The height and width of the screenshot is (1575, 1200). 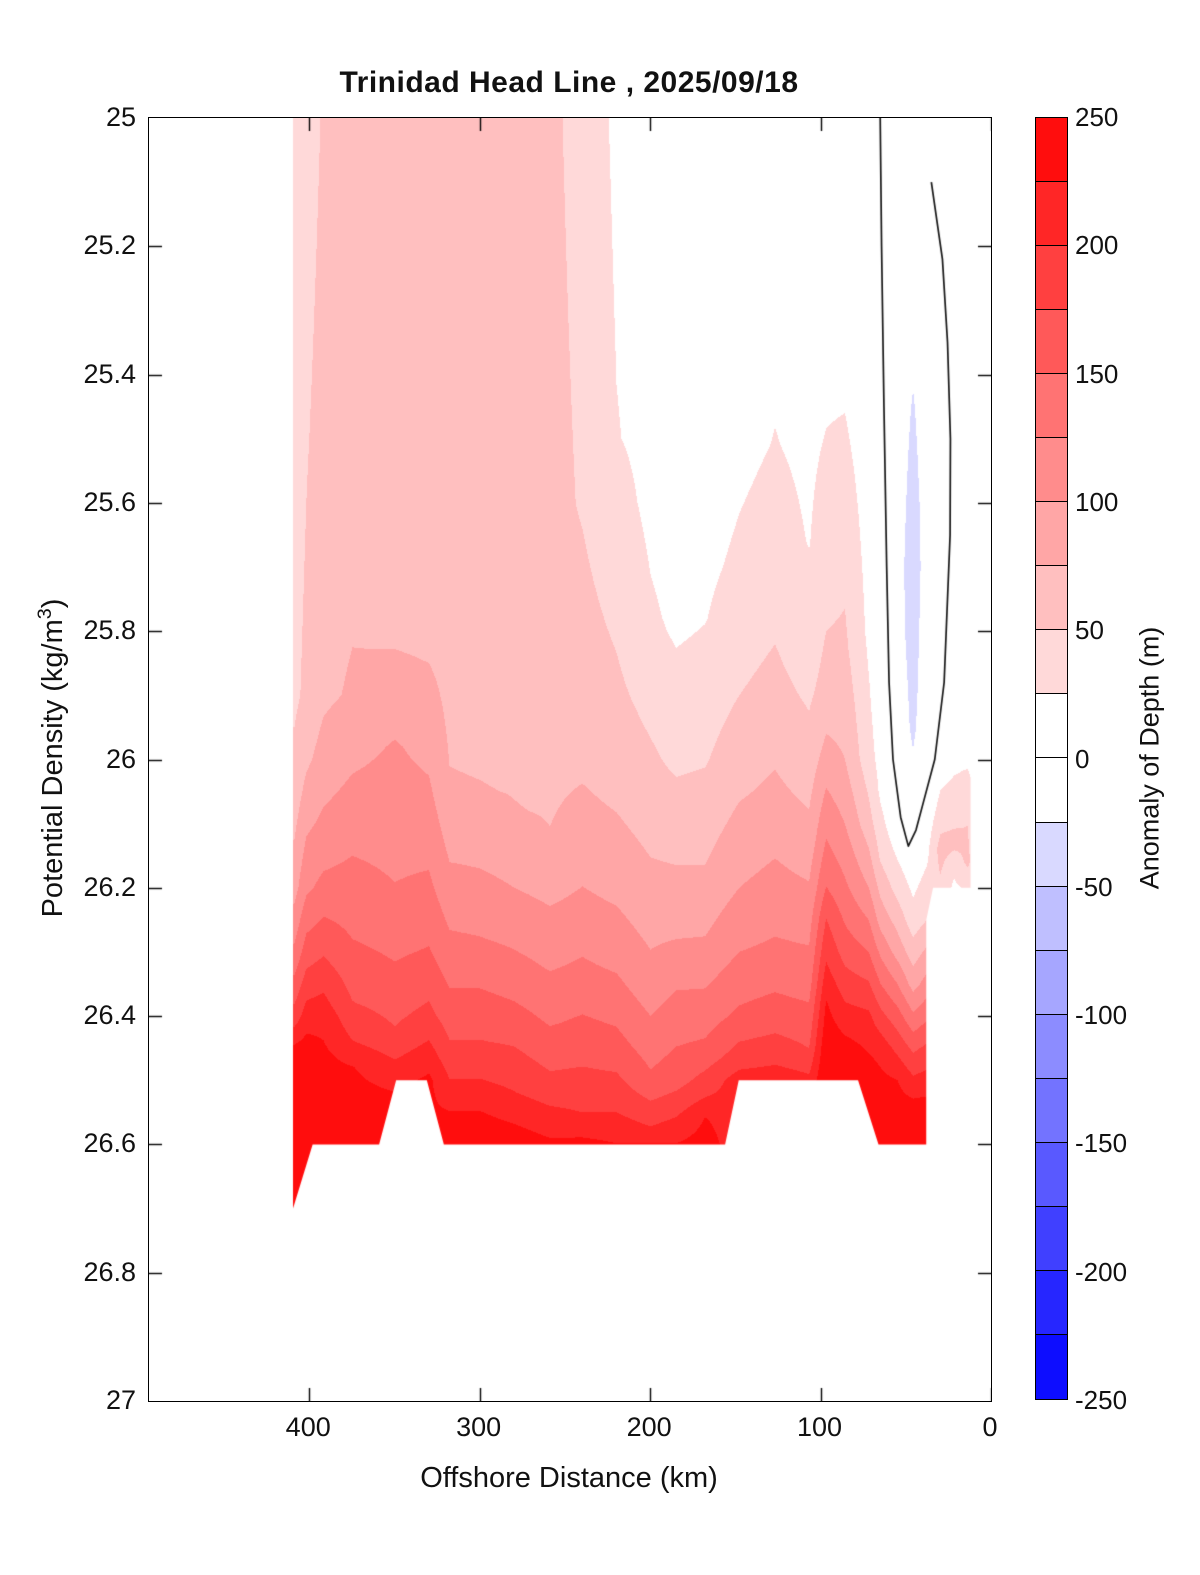 What do you see at coordinates (1101, 1015) in the screenshot?
I see `colorbar-tick-label: -100` at bounding box center [1101, 1015].